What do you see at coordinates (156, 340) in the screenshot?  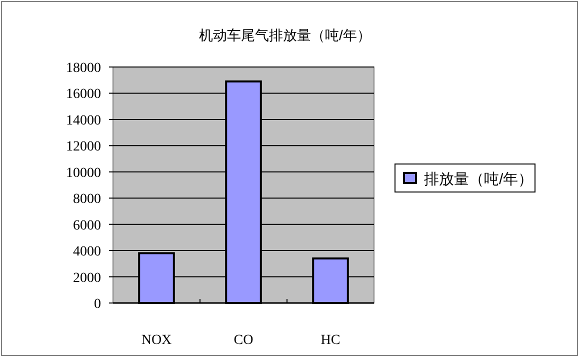 I see `x-tick-label: NOX` at bounding box center [156, 340].